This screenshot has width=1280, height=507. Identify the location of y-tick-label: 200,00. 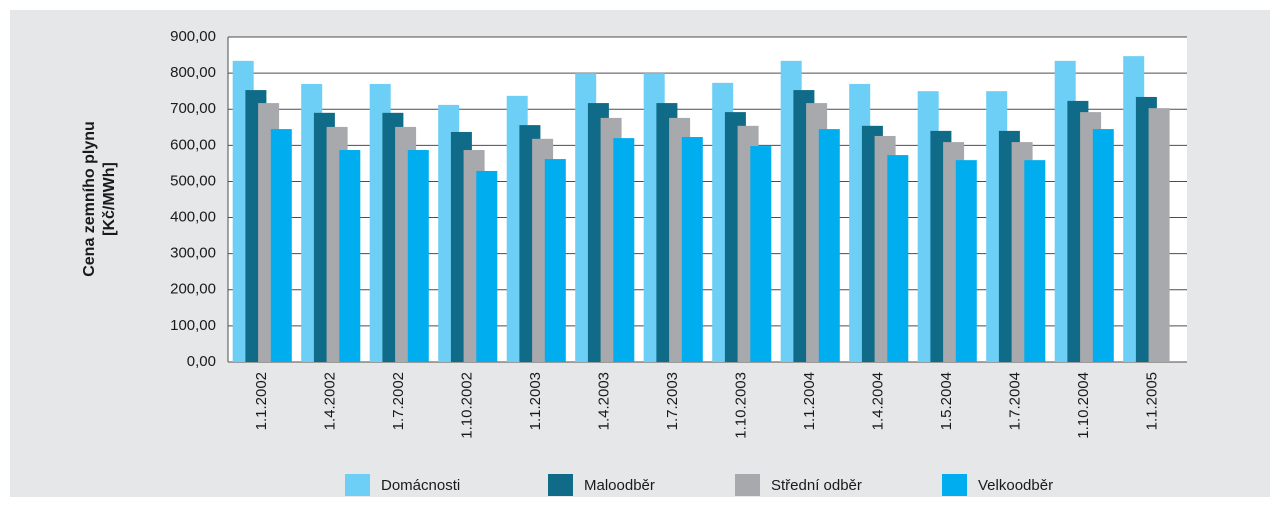
(193, 289).